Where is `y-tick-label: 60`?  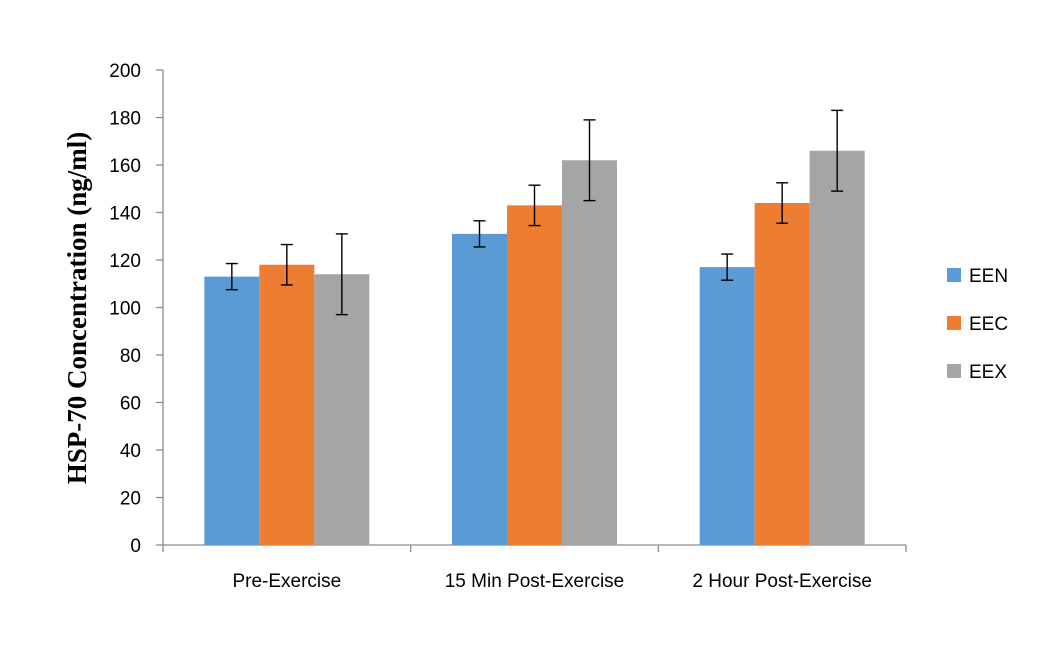
y-tick-label: 60 is located at coordinates (130, 404).